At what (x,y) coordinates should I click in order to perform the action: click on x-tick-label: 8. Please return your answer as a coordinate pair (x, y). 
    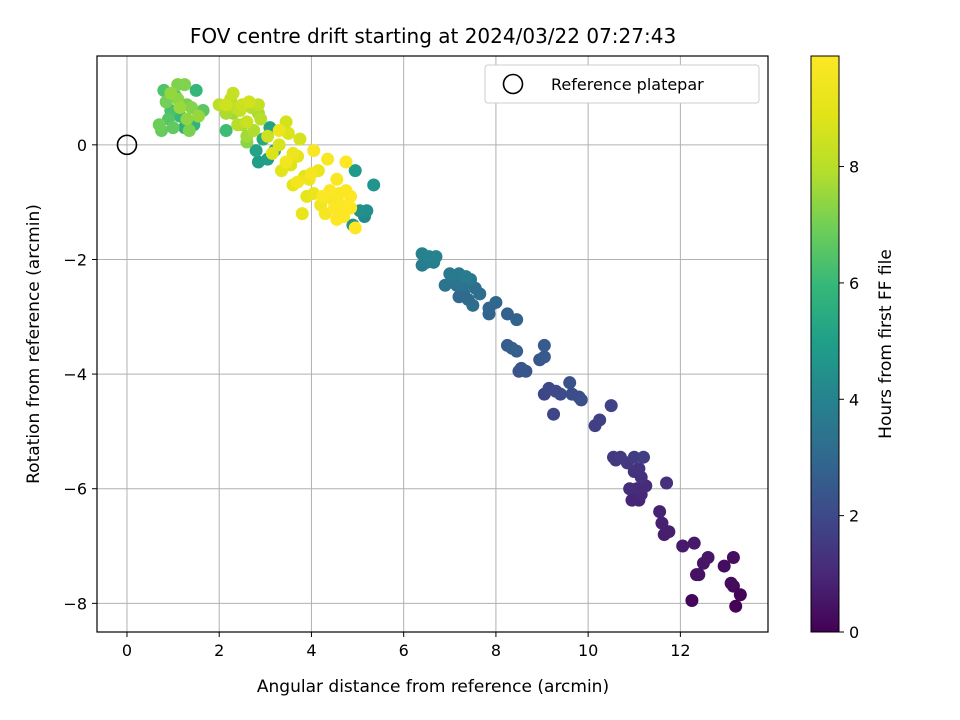
    Looking at the image, I should click on (496, 650).